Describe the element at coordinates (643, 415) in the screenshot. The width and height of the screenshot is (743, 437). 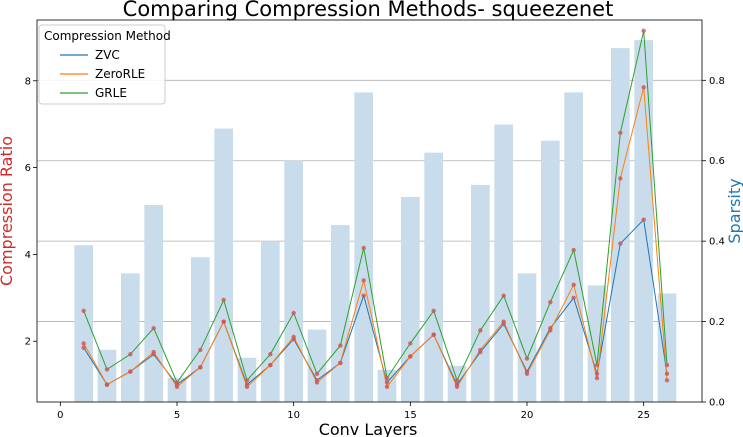
I see `x-tick-label: 25` at that location.